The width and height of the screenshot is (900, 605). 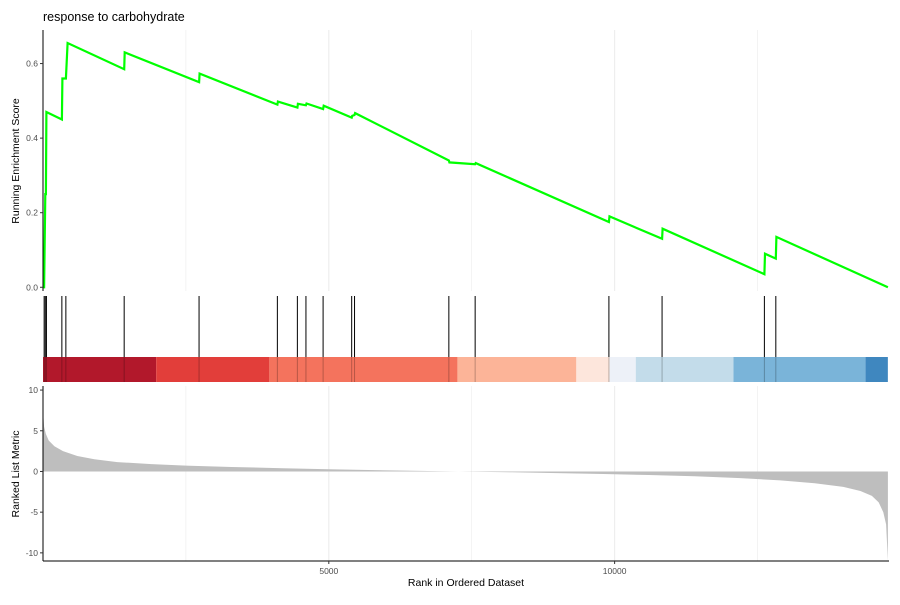 I want to click on y-tick-label-top: 0.2, so click(x=32, y=213).